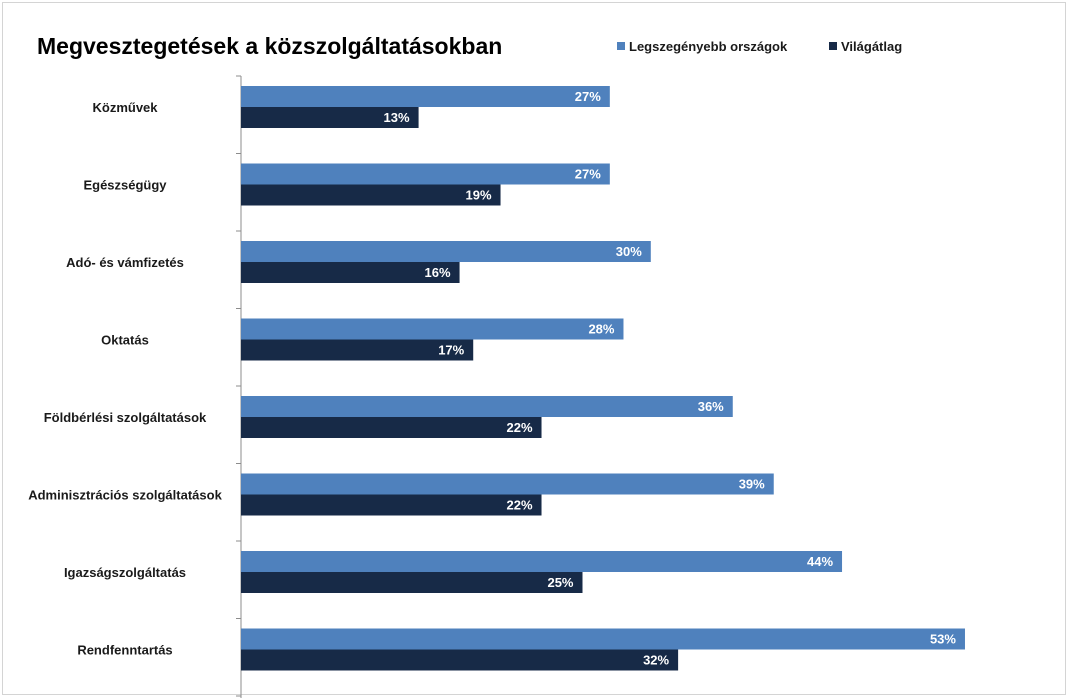 The width and height of the screenshot is (1069, 698). I want to click on legend-label-2: Világátlag, so click(871, 46).